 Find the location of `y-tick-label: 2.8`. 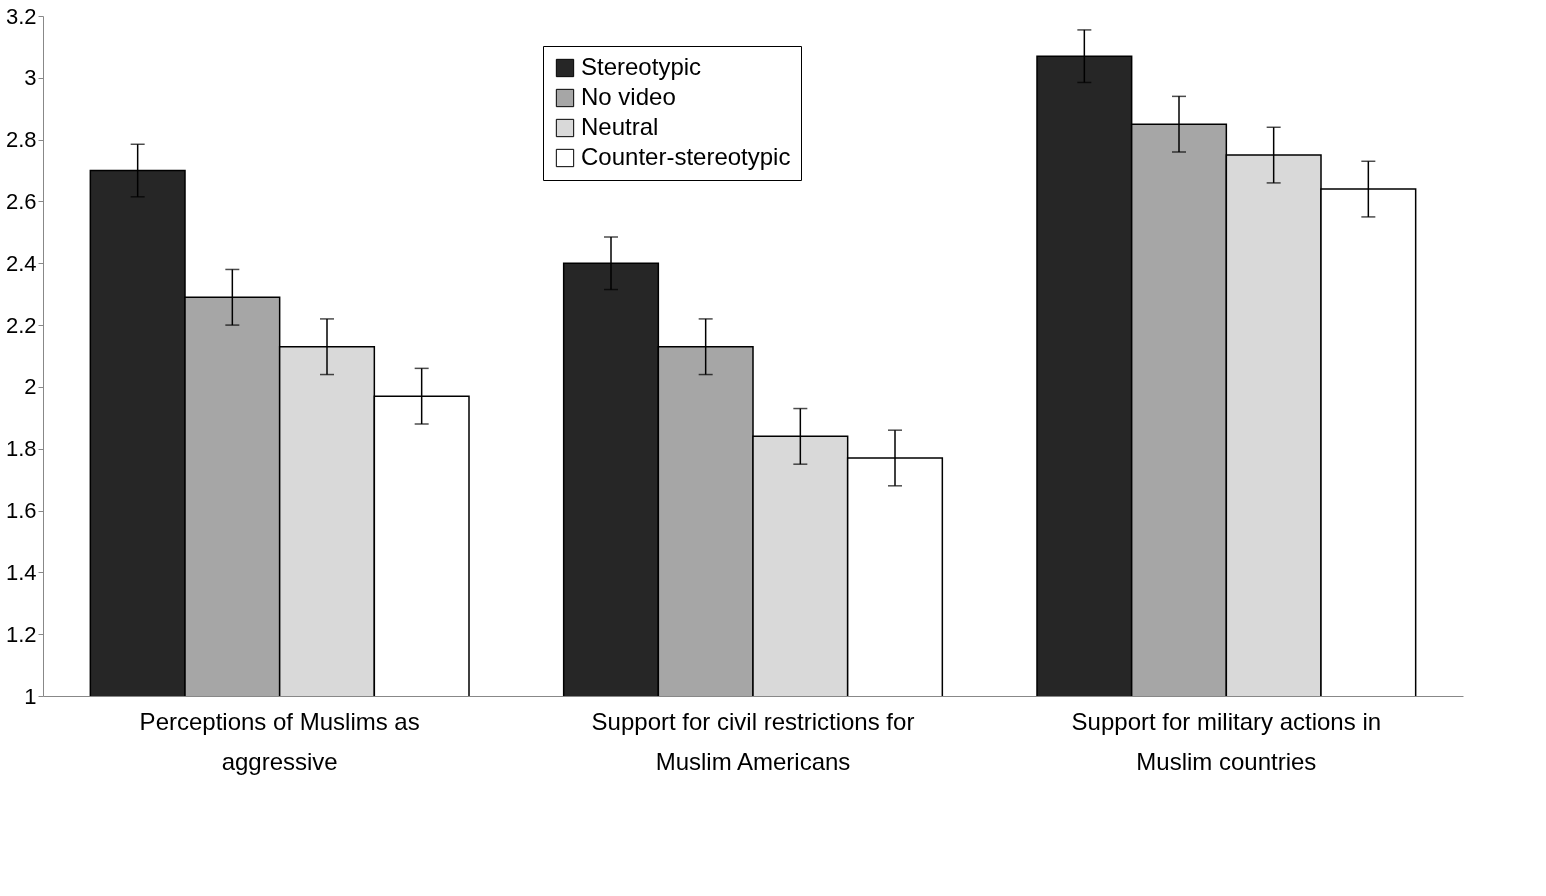

y-tick-label: 2.8 is located at coordinates (21, 140).